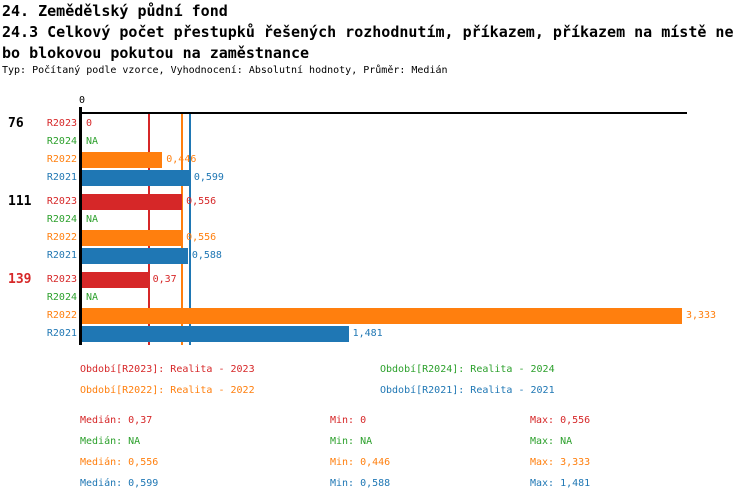 The image size is (750, 498). What do you see at coordinates (367, 333) in the screenshot?
I see `value-label-r2021: 1,481` at bounding box center [367, 333].